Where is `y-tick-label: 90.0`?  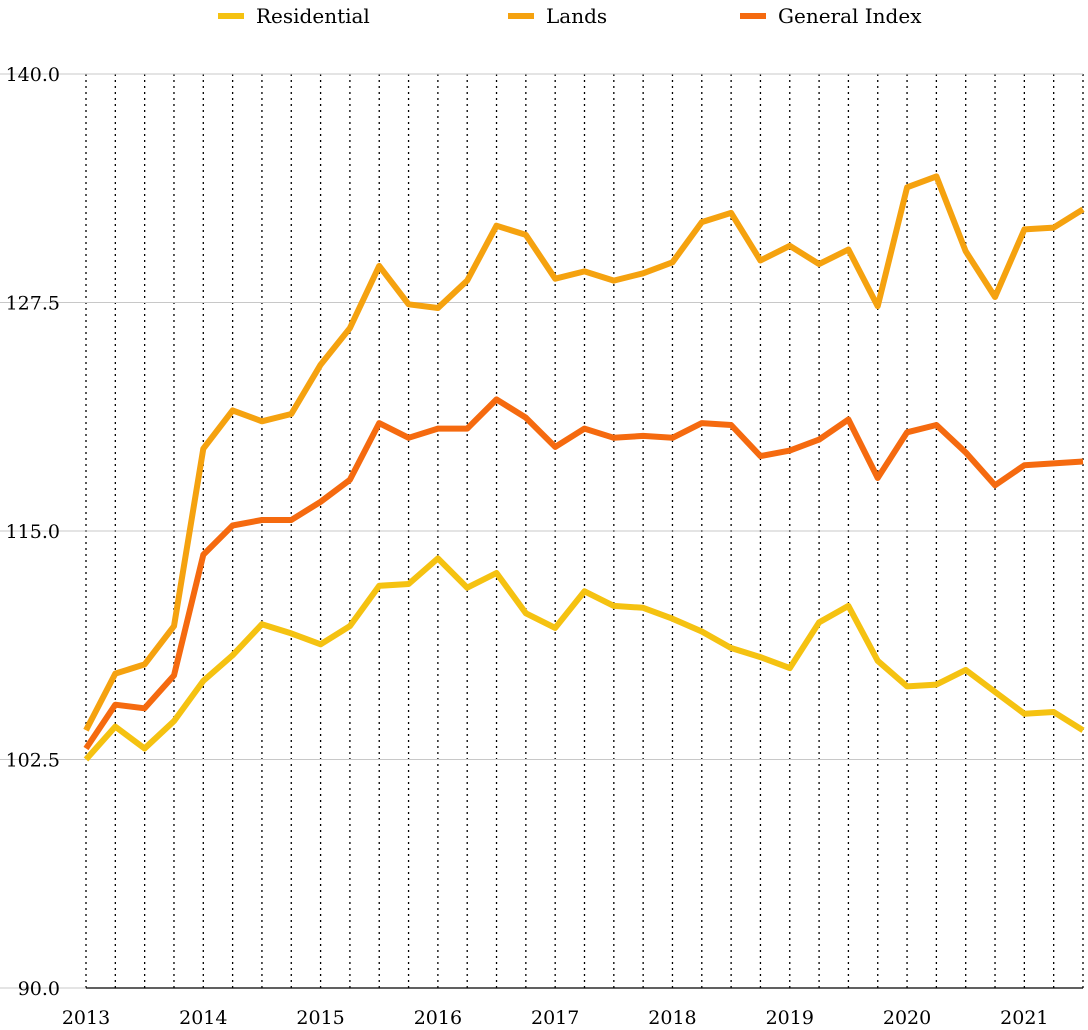
y-tick-label: 90.0 is located at coordinates (39, 989).